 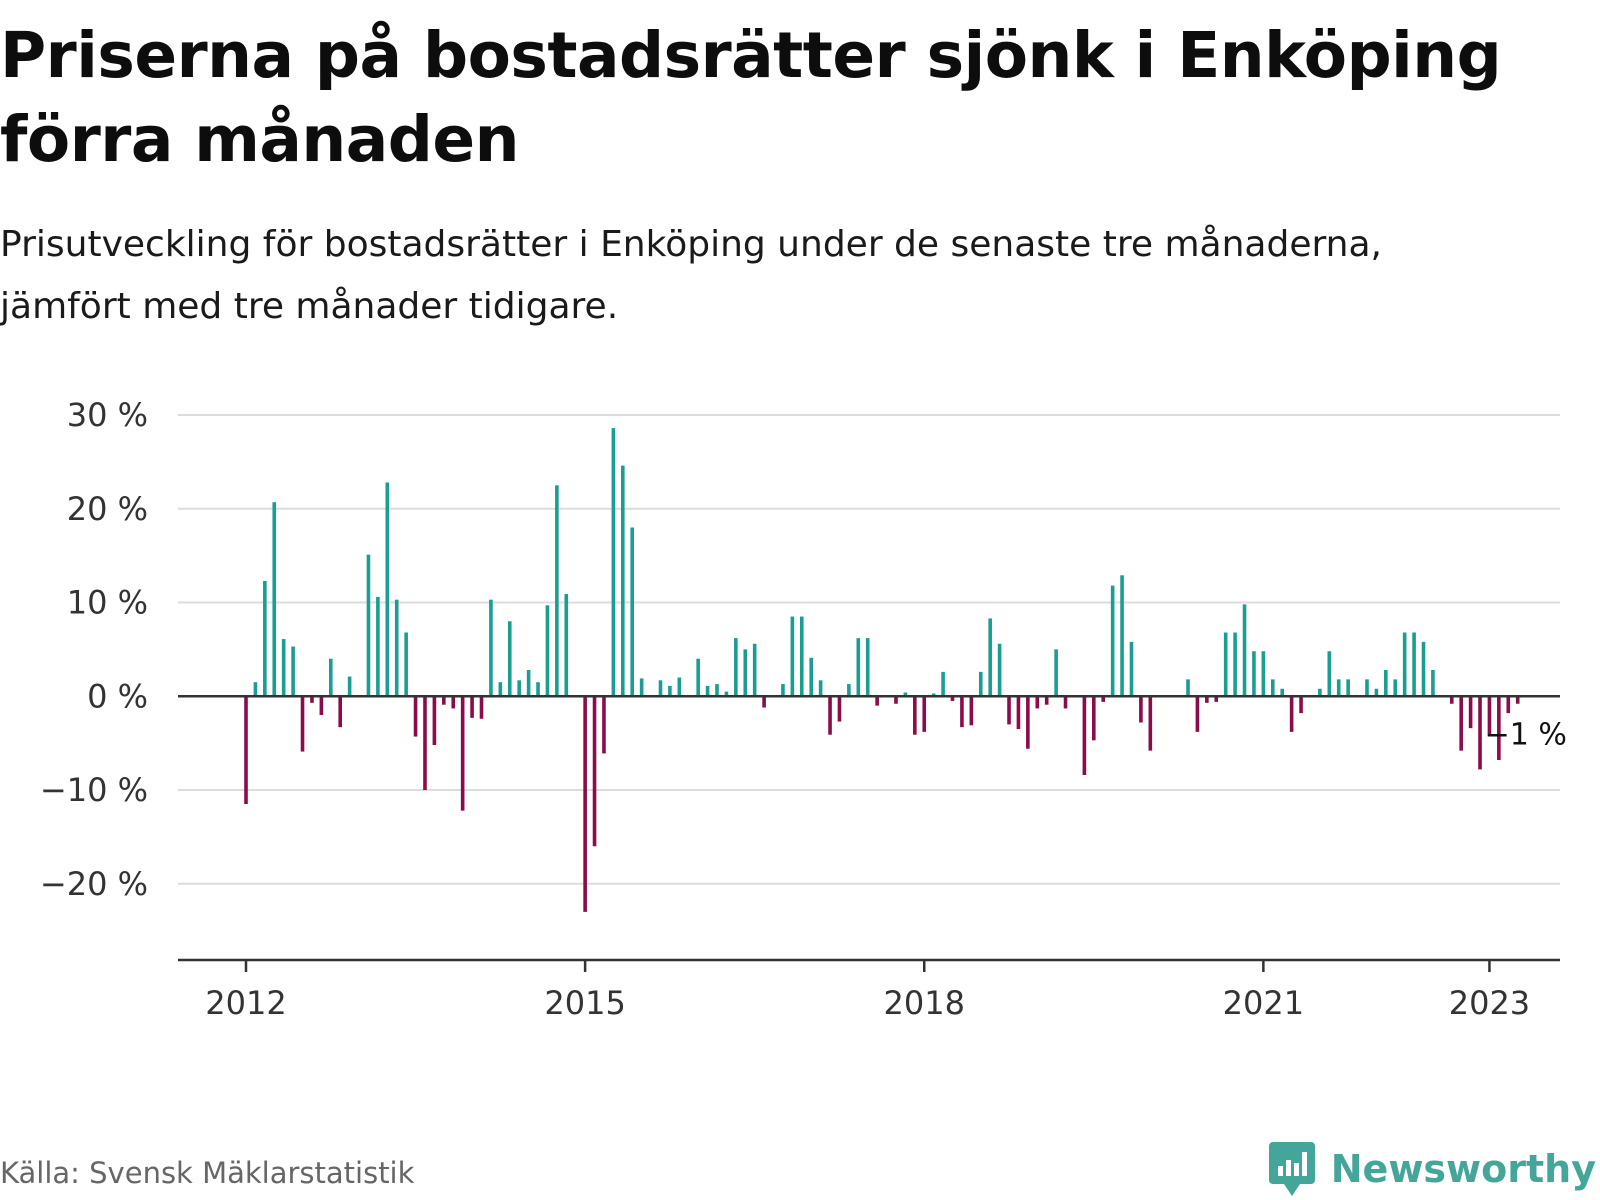 What do you see at coordinates (107, 603) in the screenshot?
I see `y-tick-label: 10 %` at bounding box center [107, 603].